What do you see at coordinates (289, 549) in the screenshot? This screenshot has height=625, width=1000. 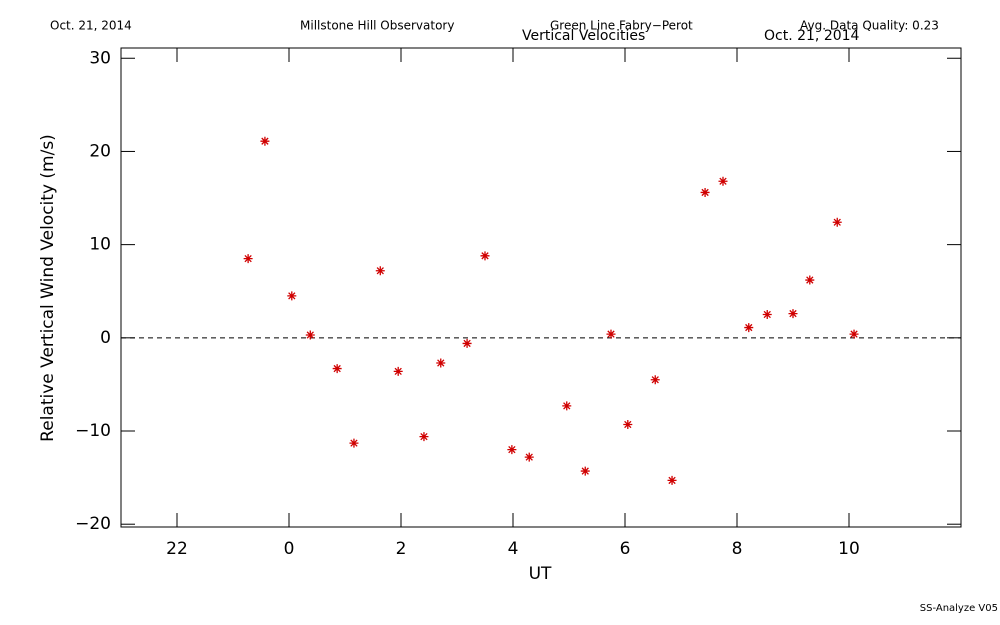 I see `x-tick-label: 0` at bounding box center [289, 549].